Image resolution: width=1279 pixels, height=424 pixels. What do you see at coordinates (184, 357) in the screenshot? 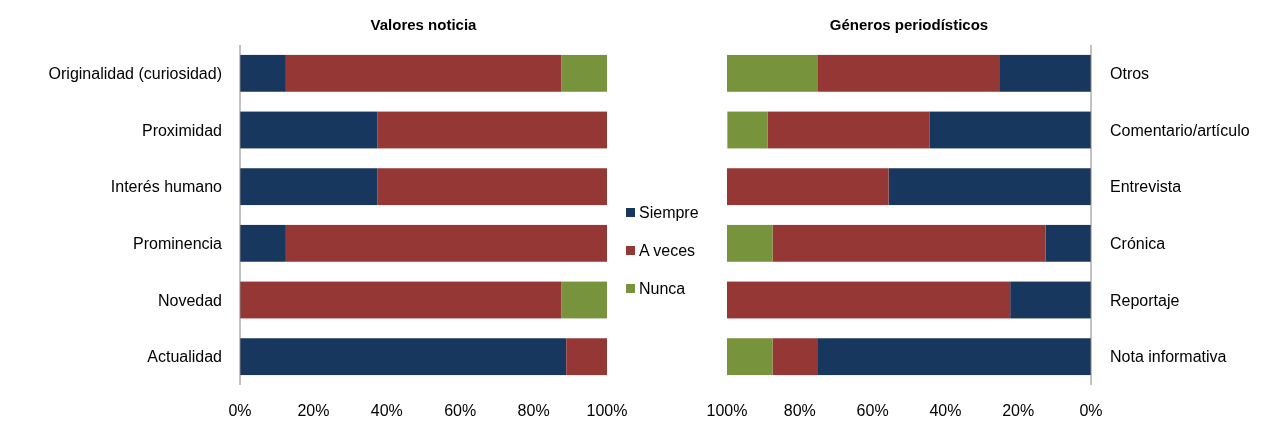
I see `y-tick-label: Actualidad` at bounding box center [184, 357].